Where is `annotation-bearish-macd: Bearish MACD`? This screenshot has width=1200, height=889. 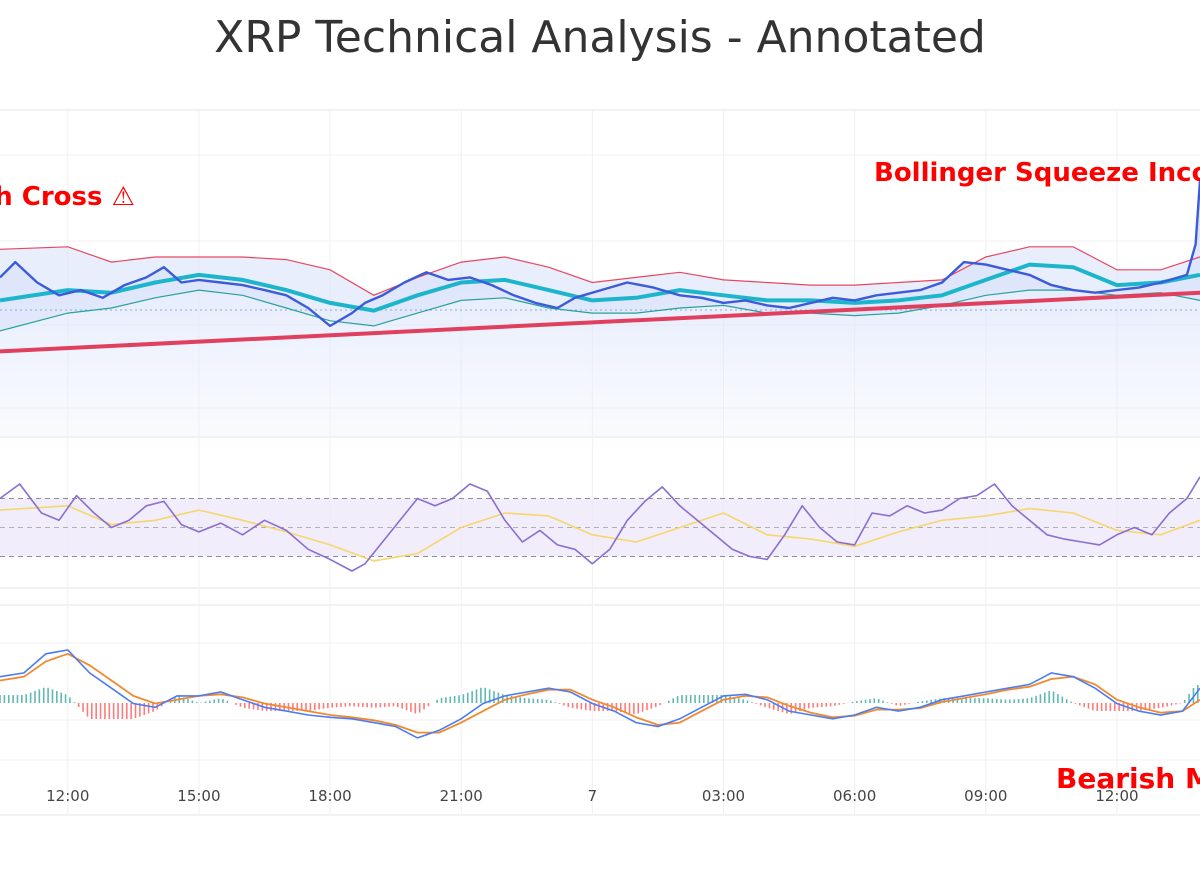 annotation-bearish-macd: Bearish MACD is located at coordinates (1128, 778).